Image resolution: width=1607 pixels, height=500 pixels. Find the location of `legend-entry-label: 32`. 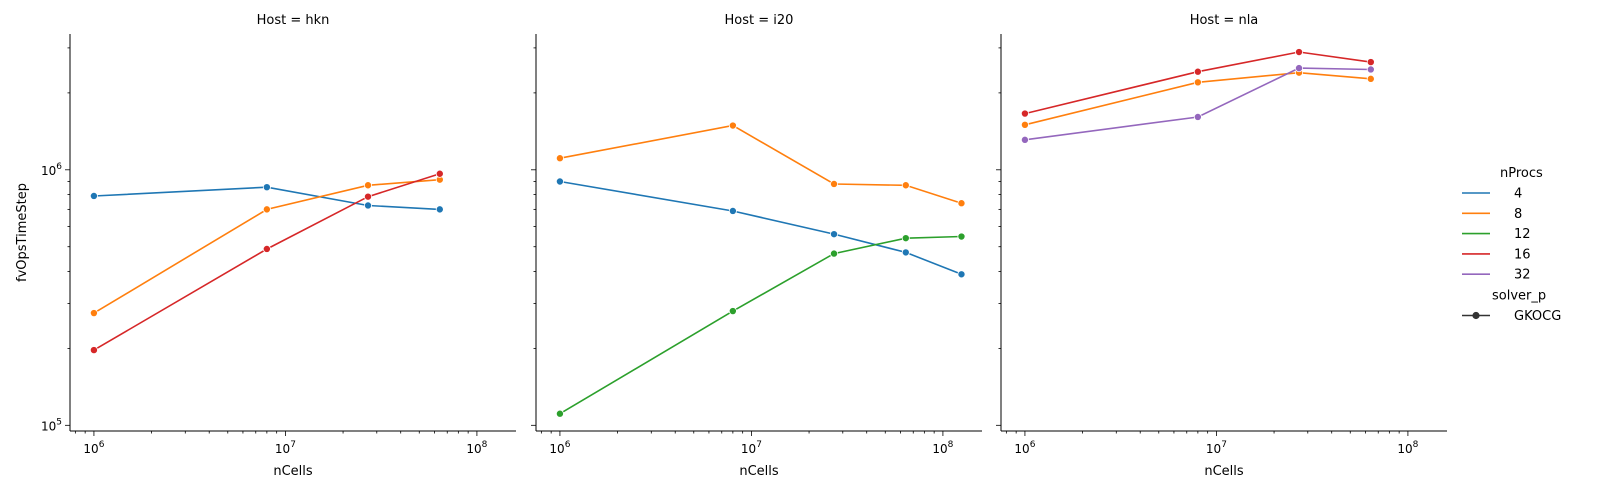

legend-entry-label: 32 is located at coordinates (1522, 275).